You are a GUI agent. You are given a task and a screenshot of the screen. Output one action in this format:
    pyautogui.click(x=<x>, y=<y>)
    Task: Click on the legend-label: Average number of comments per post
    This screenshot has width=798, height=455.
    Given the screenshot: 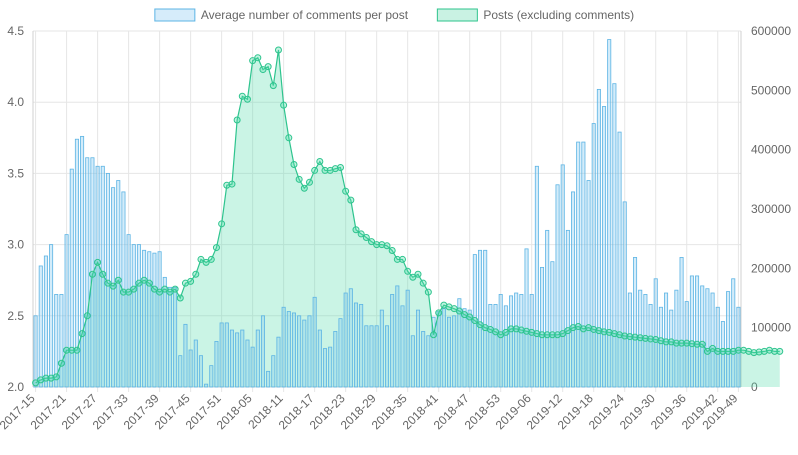 What is the action you would take?
    pyautogui.click(x=305, y=15)
    